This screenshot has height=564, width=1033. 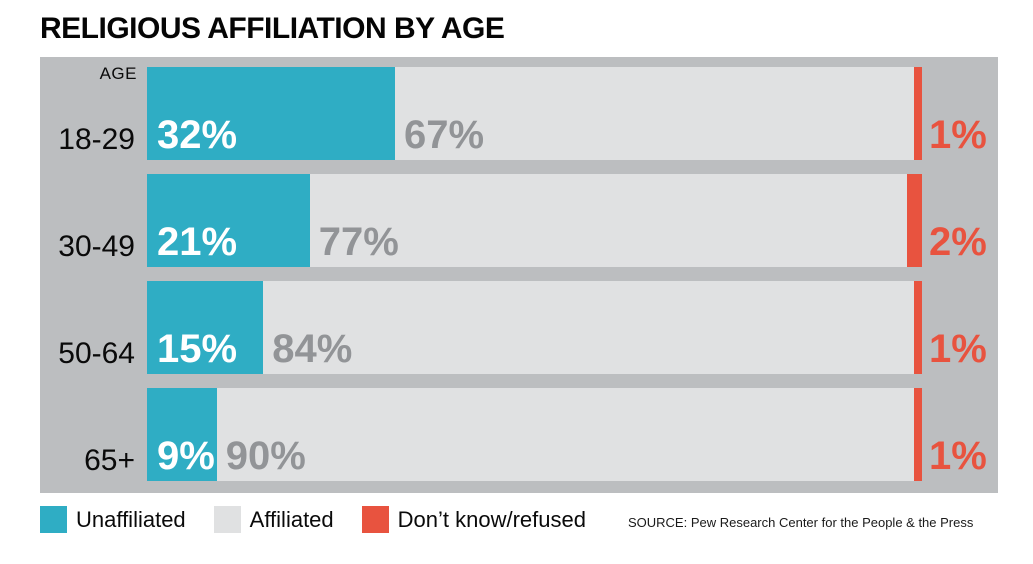 What do you see at coordinates (375, 519) in the screenshot?
I see `legend-swatch-dontknow` at bounding box center [375, 519].